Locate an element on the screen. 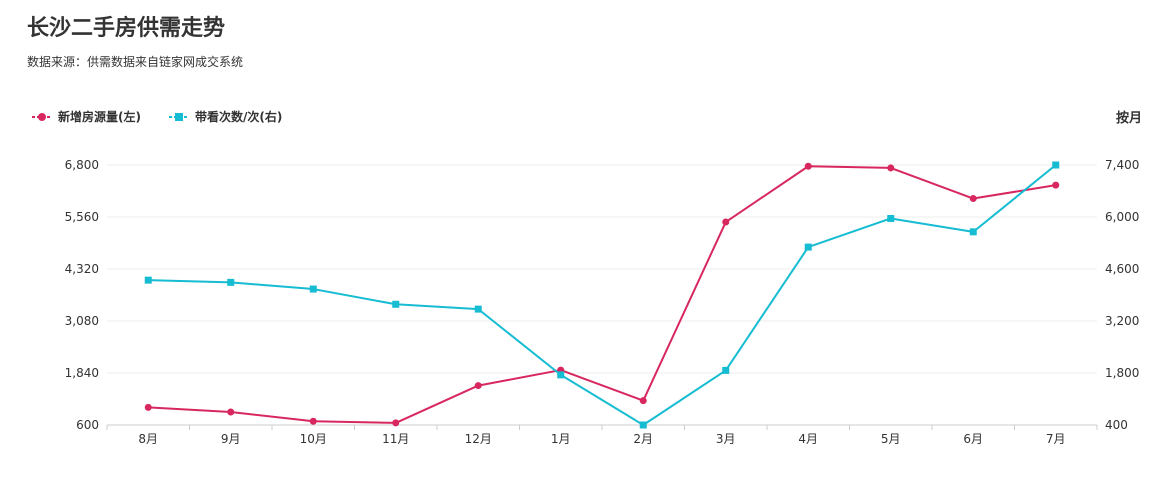  data-source-note: 数据来源：供需数据来自链家网成交系统 is located at coordinates (135, 62).